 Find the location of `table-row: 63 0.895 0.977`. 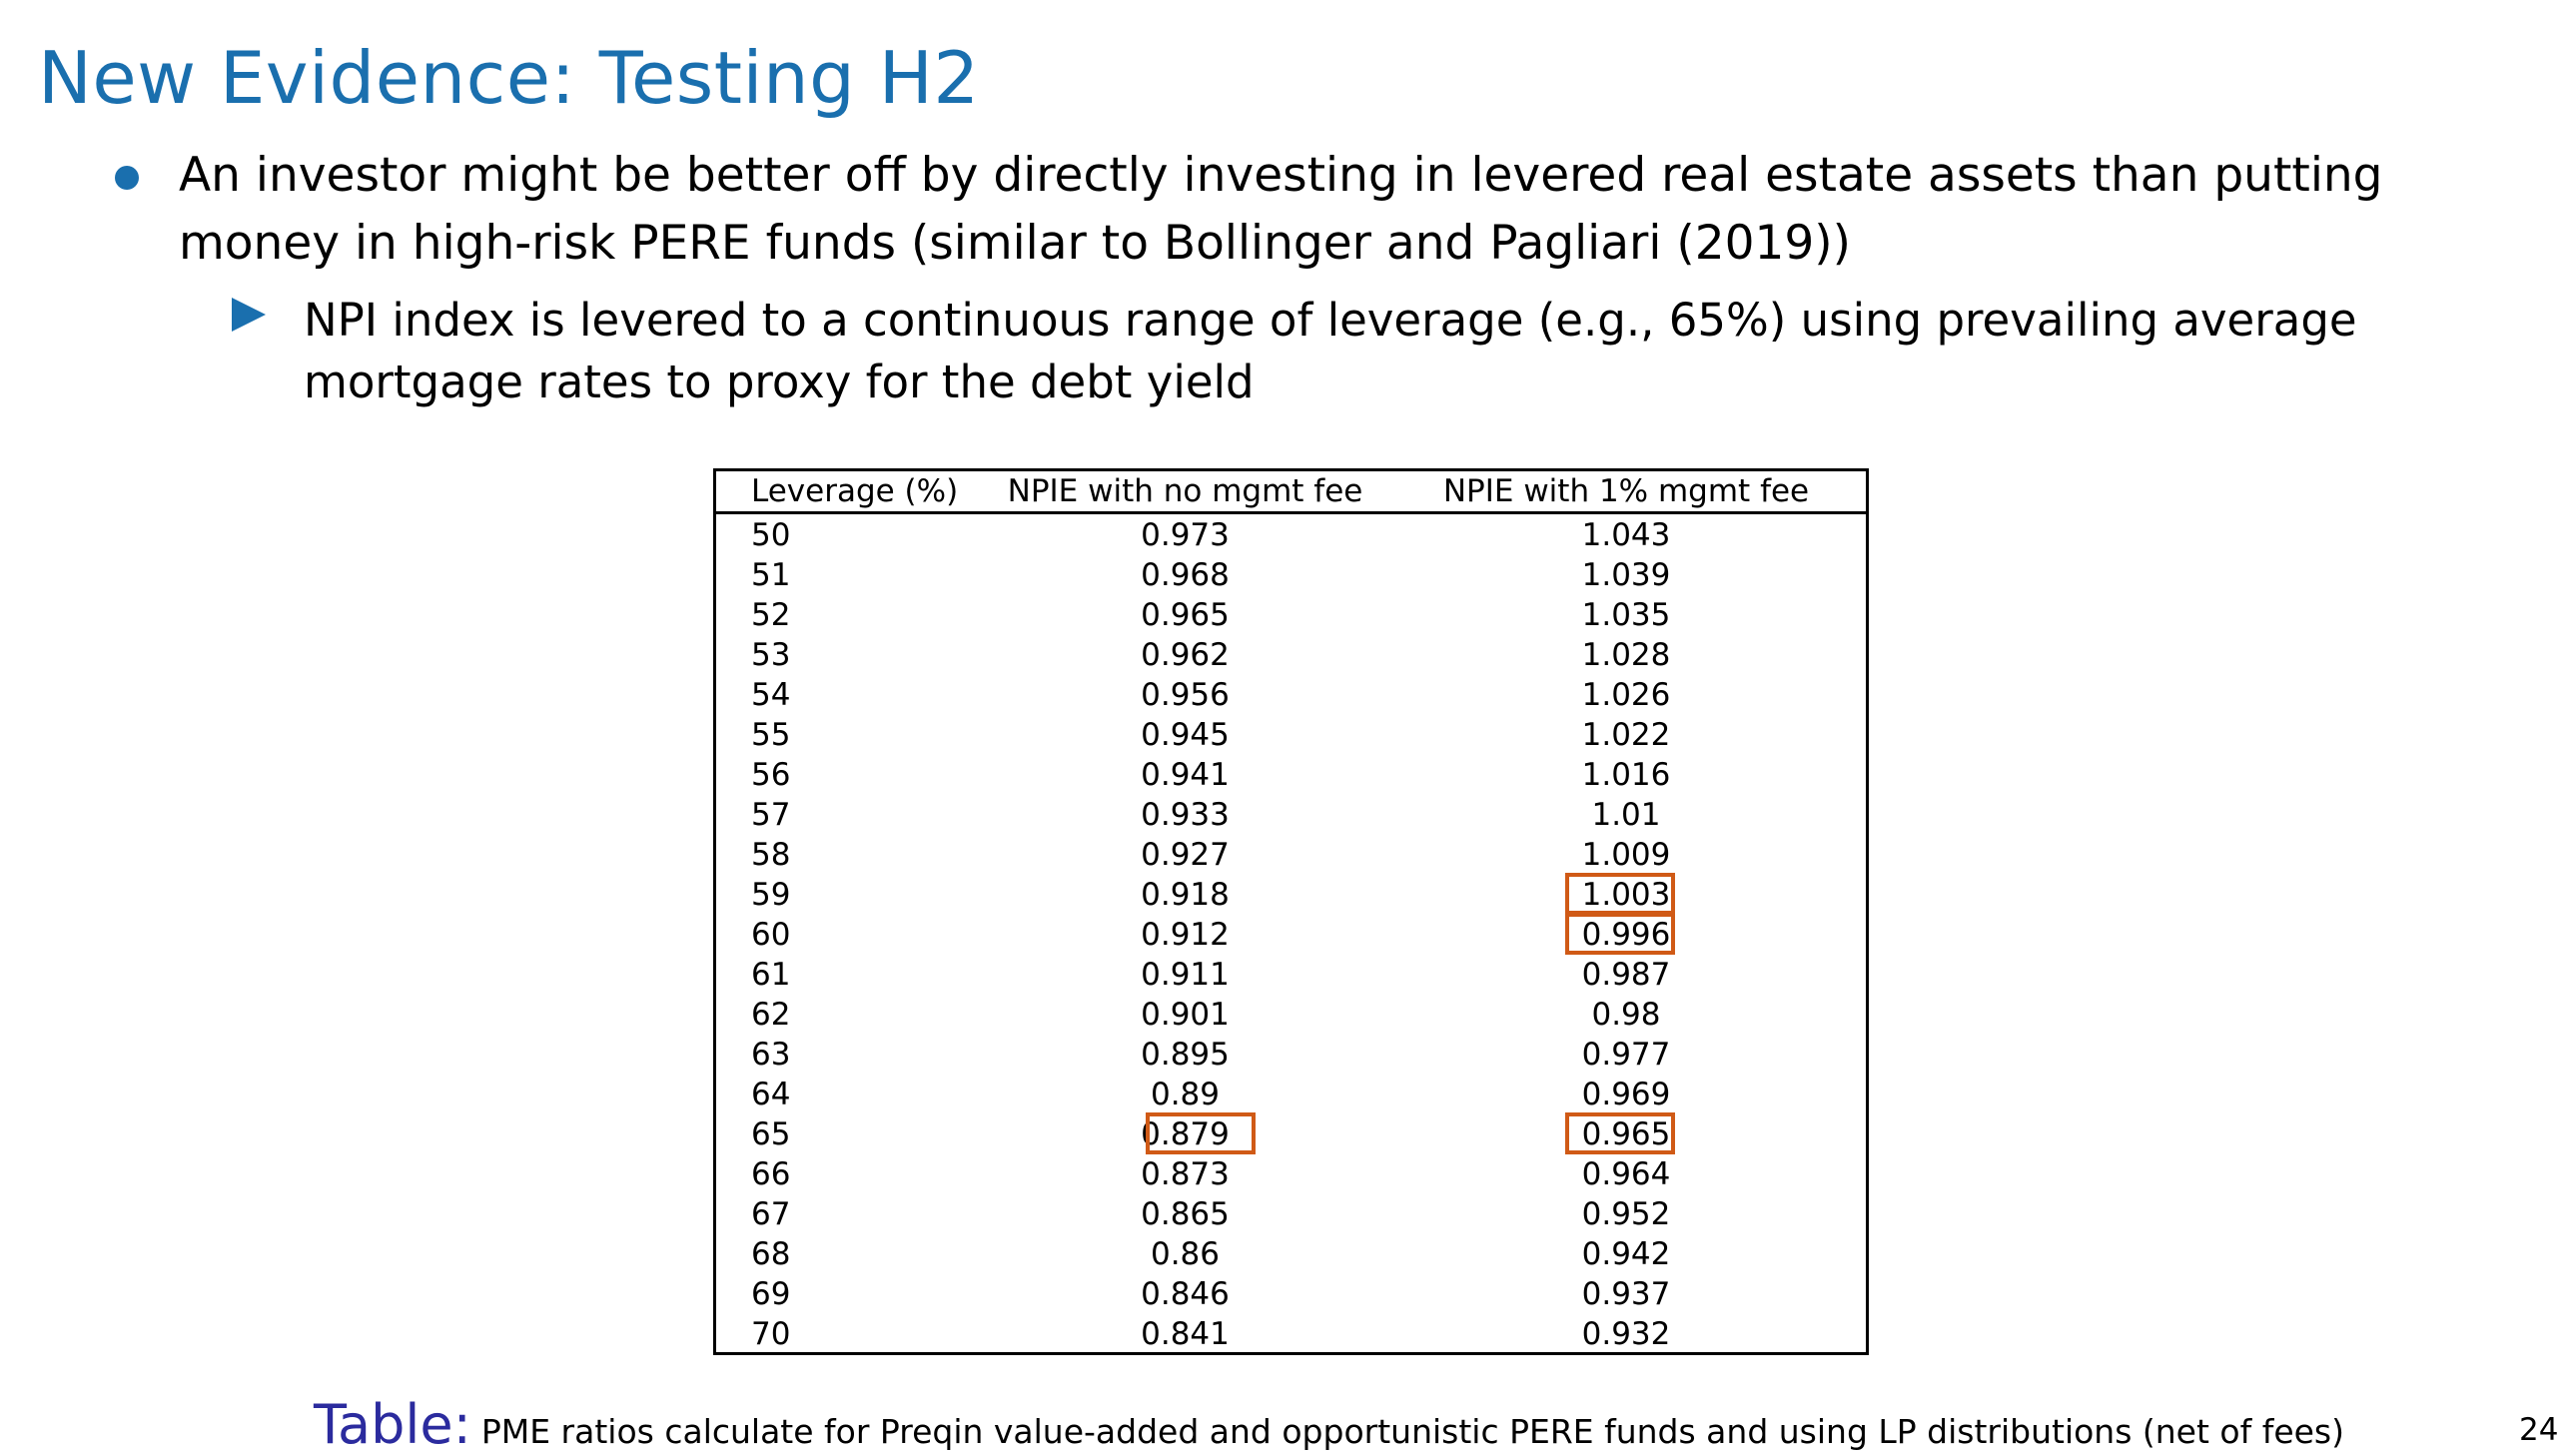

table-row: 63 0.895 0.977 is located at coordinates (1291, 1055).